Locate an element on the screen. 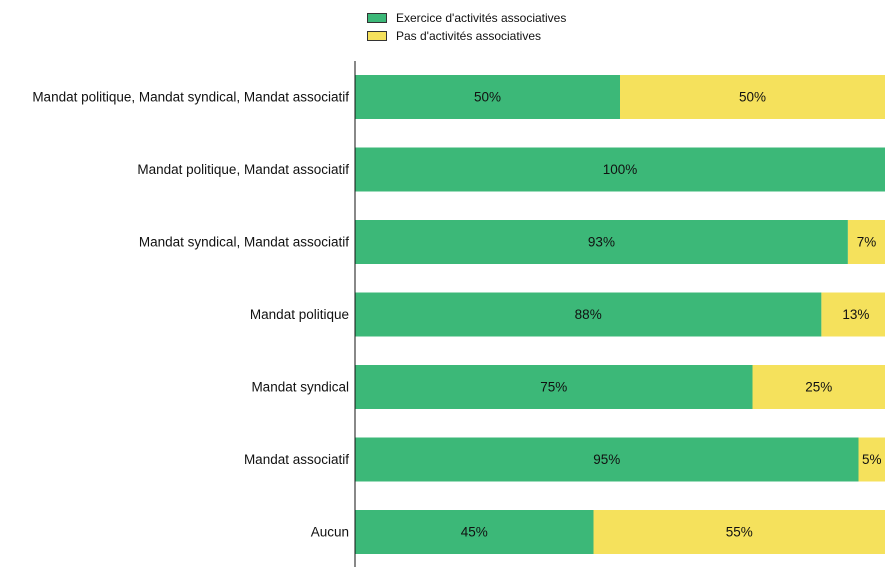 Image resolution: width=885 pixels, height=567 pixels. data-label: 7% is located at coordinates (867, 242).